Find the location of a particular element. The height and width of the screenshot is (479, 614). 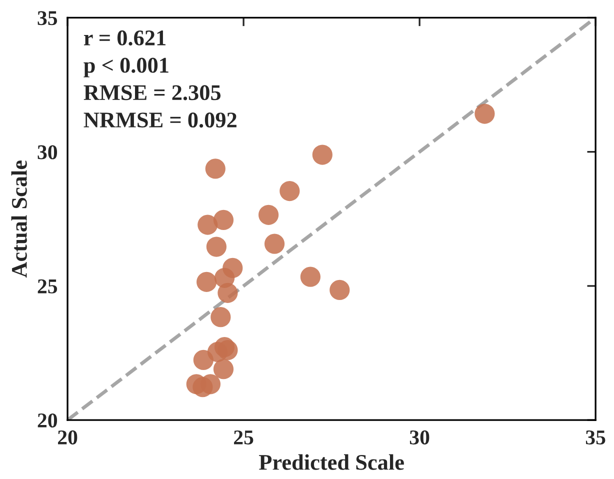

y-tick-label: 30 is located at coordinates (48, 152).